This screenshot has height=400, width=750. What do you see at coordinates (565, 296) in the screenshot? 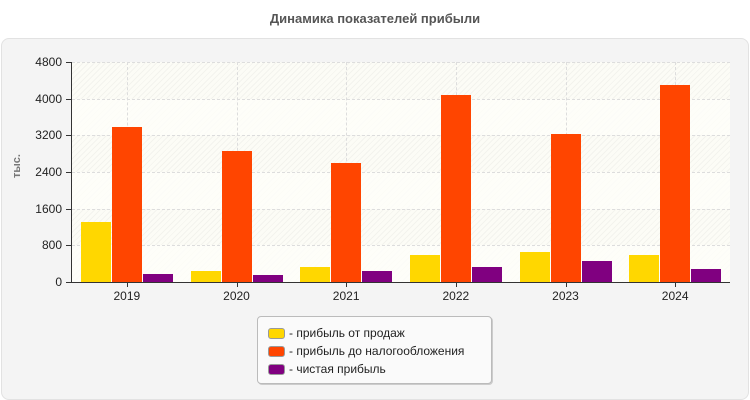
I see `x-tick-label: 2023` at bounding box center [565, 296].